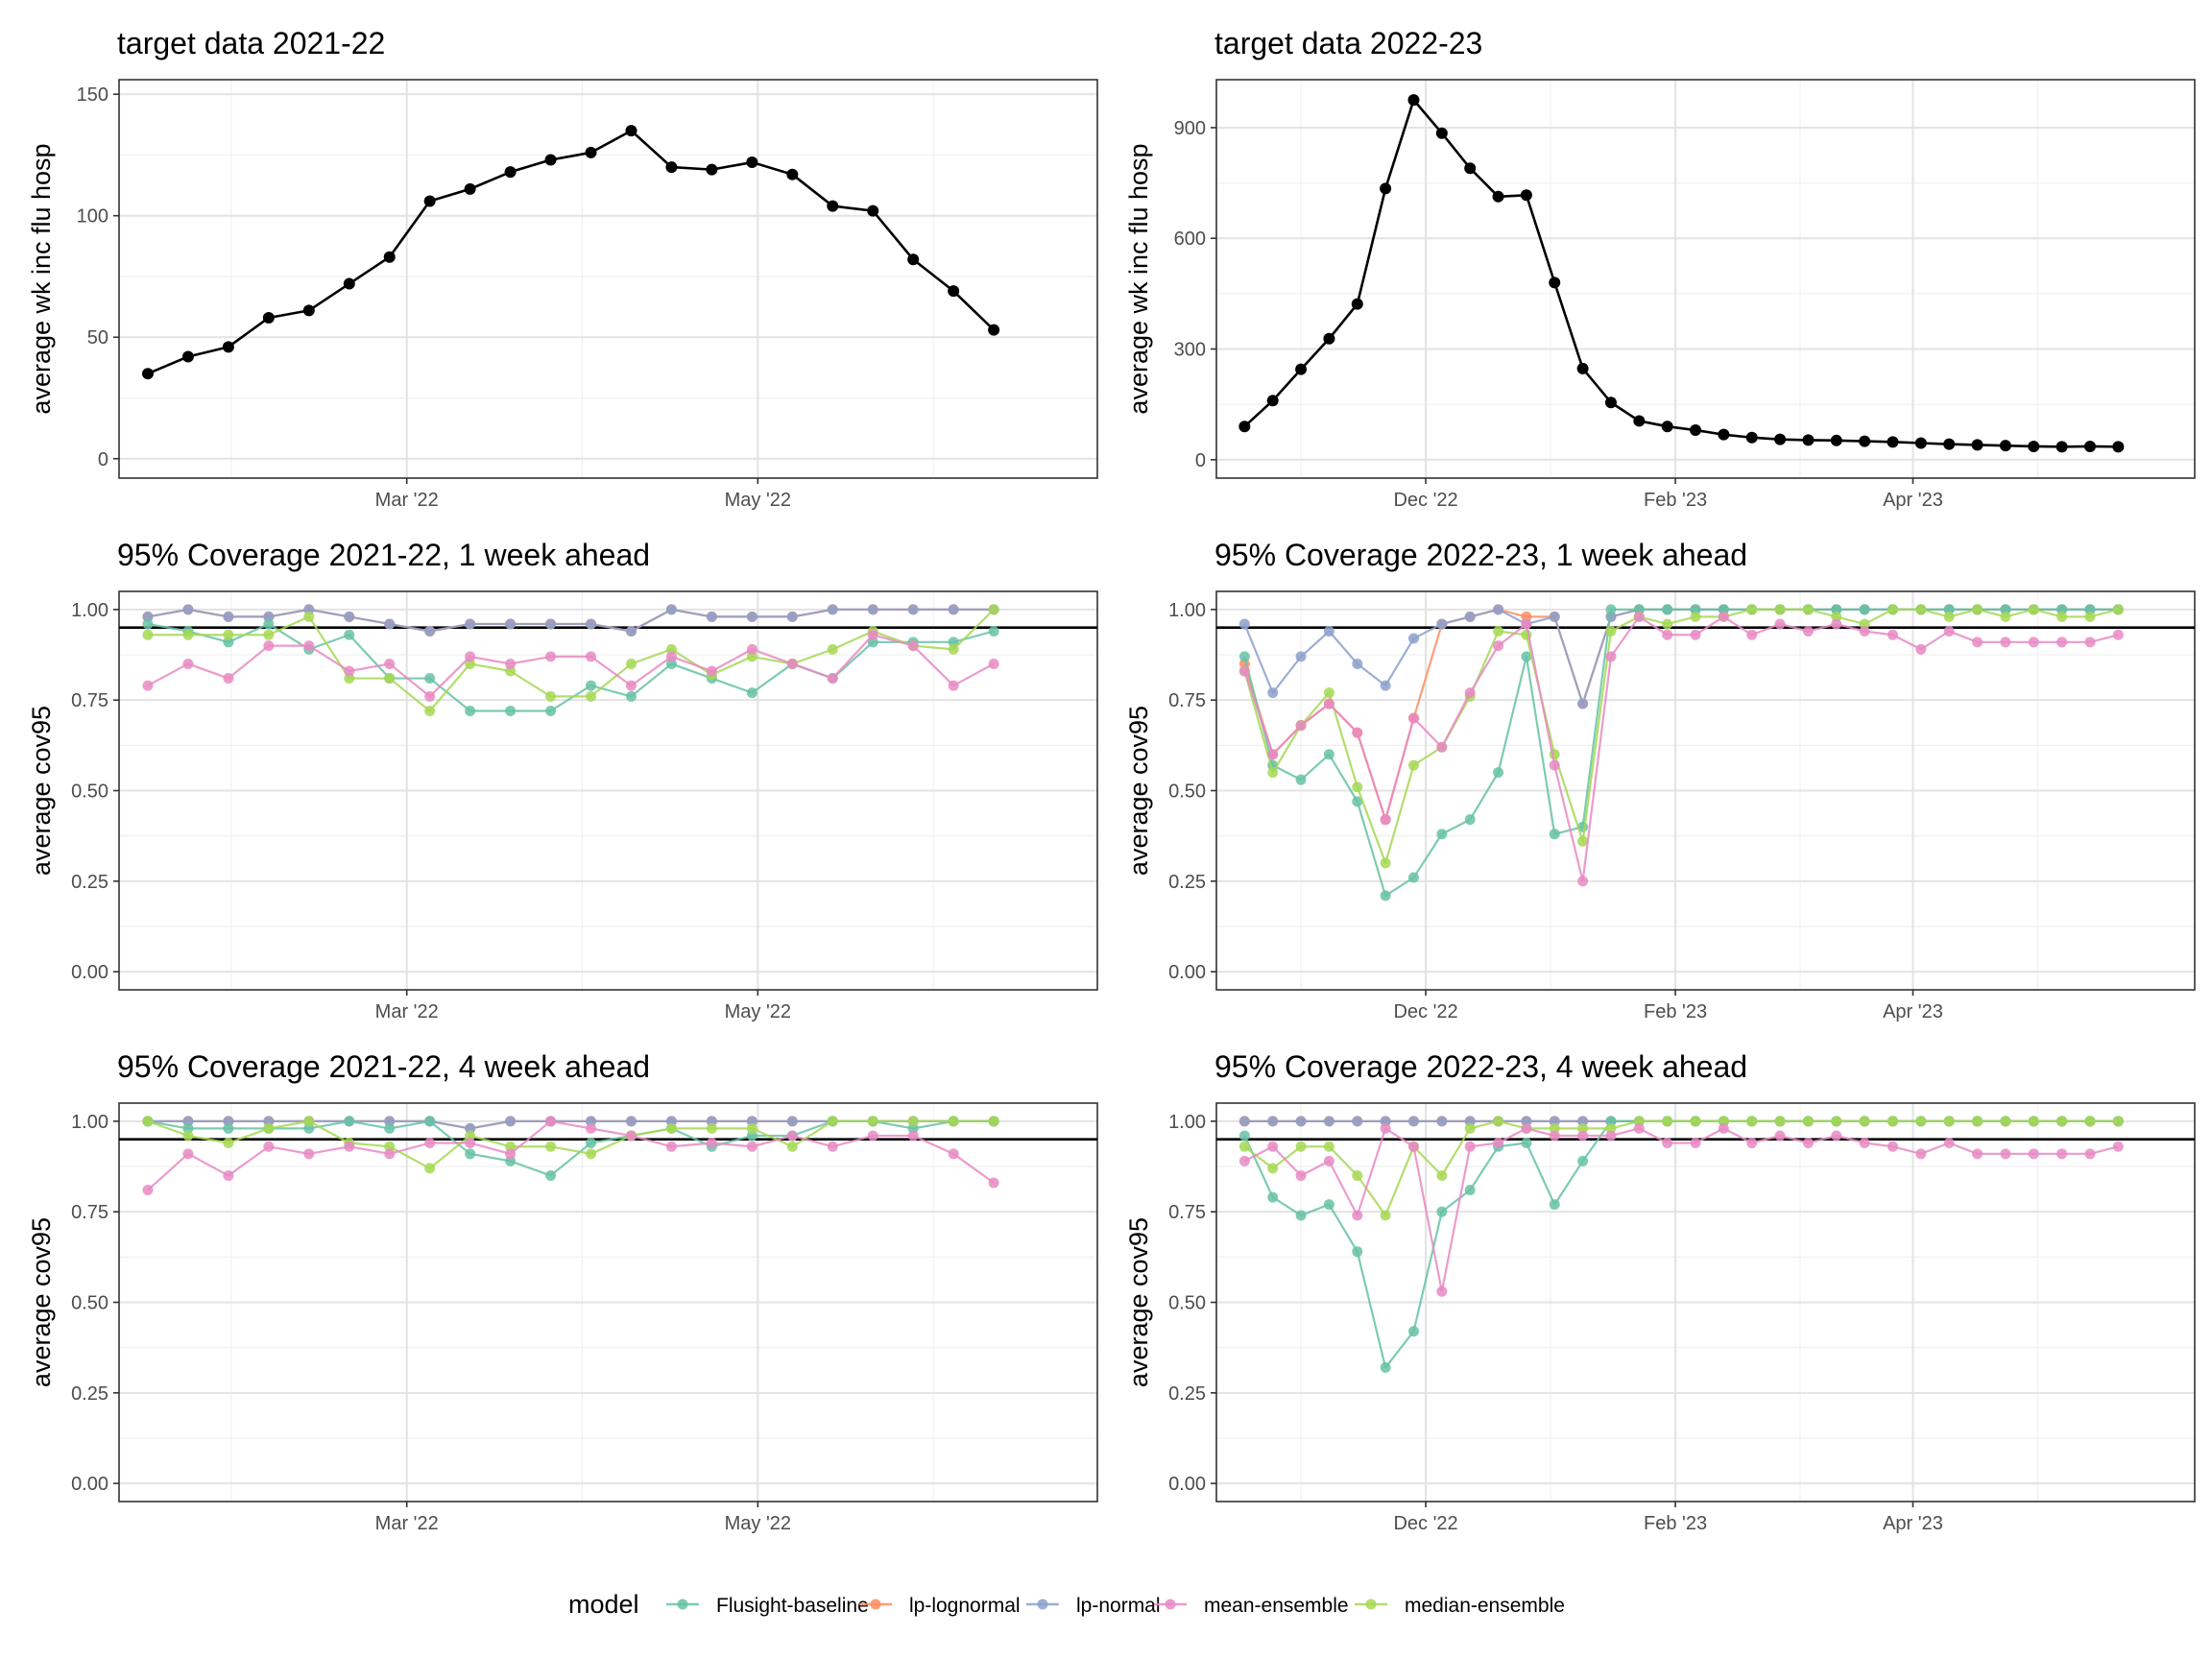 This screenshot has height=1659, width=2212. I want to click on y-tick-label: 50, so click(97, 338).